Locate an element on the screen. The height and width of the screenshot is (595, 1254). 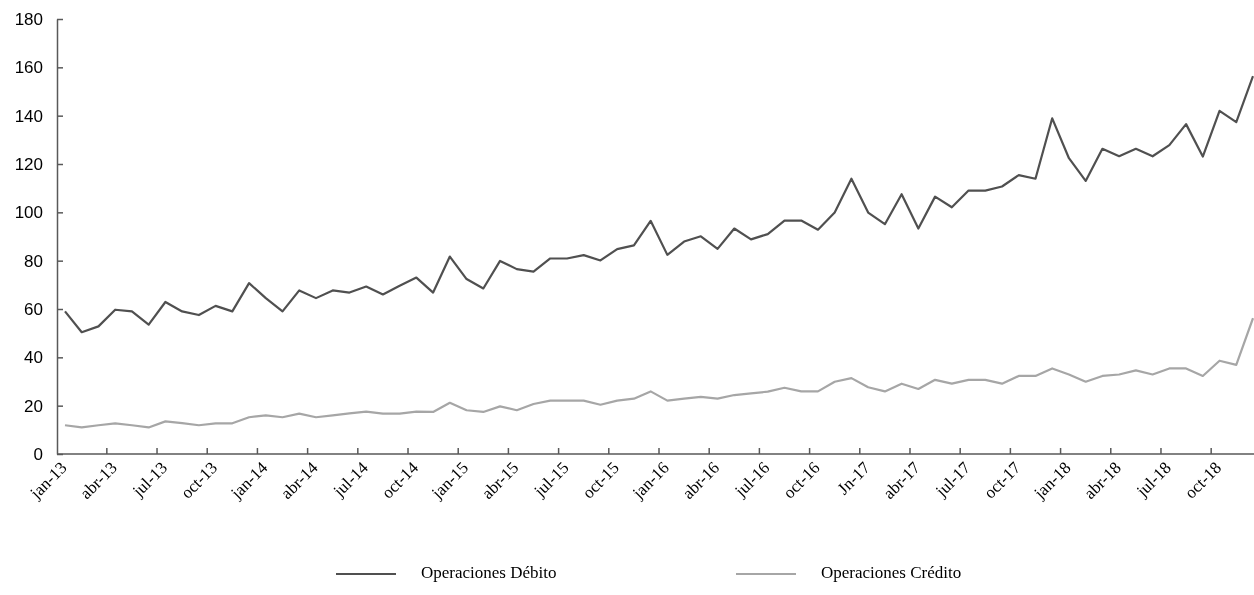
y-tick-label: 60 is located at coordinates (33, 309).